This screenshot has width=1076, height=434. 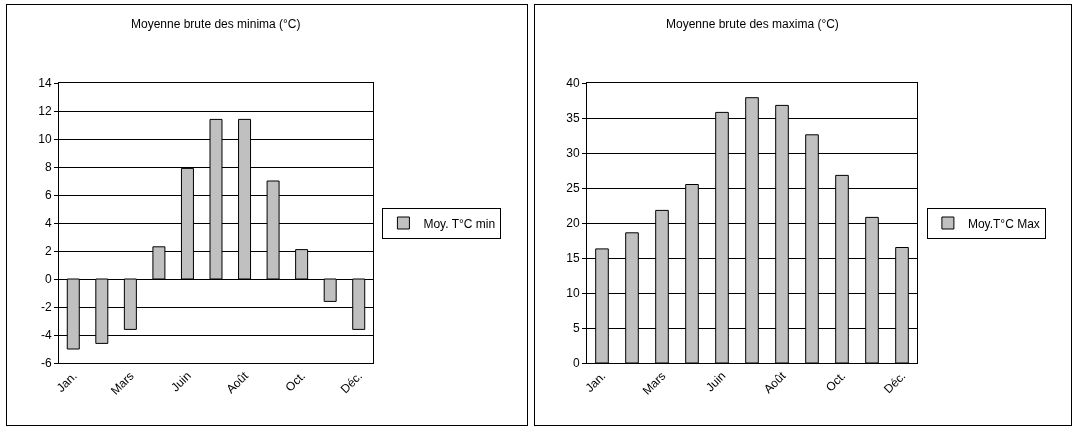 What do you see at coordinates (46, 363) in the screenshot?
I see `y-tick-label: -6` at bounding box center [46, 363].